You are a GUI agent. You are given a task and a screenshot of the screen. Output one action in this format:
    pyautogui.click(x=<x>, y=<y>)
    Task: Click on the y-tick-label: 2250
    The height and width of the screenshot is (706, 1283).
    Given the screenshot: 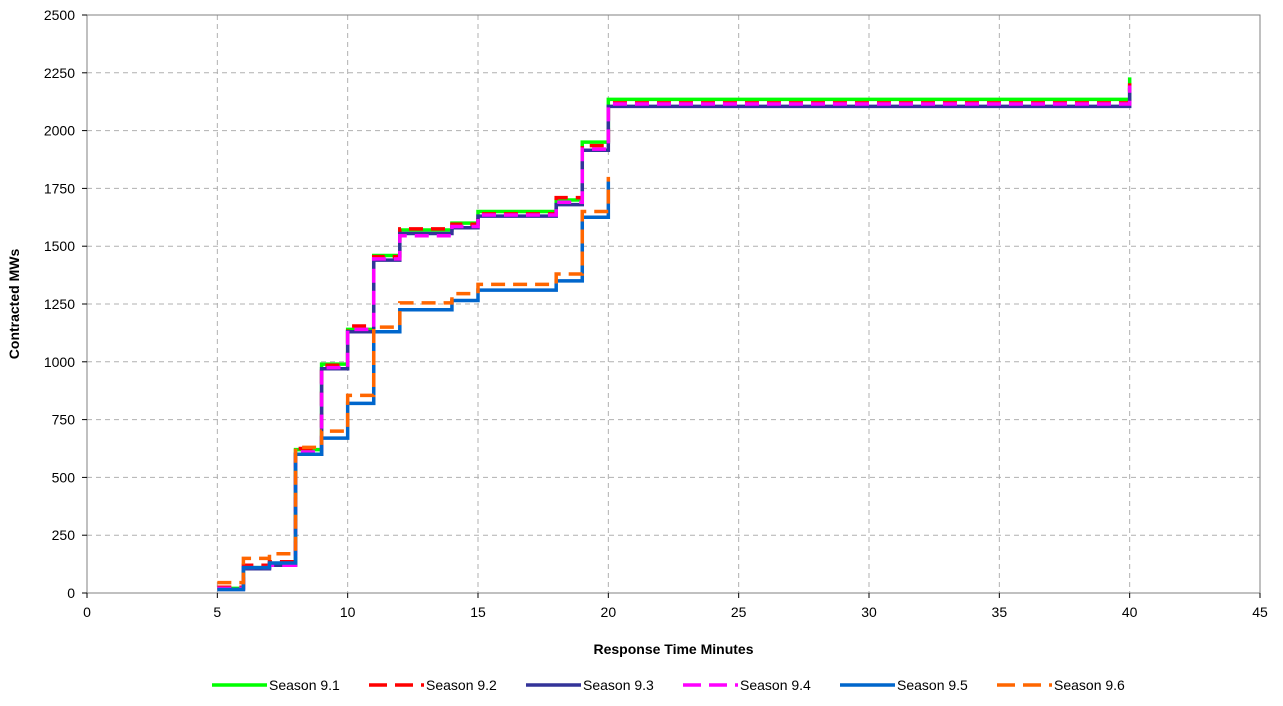 What is the action you would take?
    pyautogui.click(x=59, y=73)
    